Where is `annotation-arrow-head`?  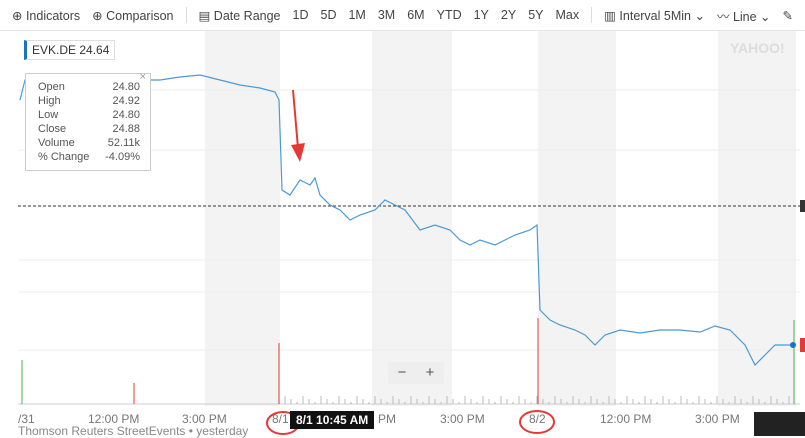 annotation-arrow-head is located at coordinates (298, 152).